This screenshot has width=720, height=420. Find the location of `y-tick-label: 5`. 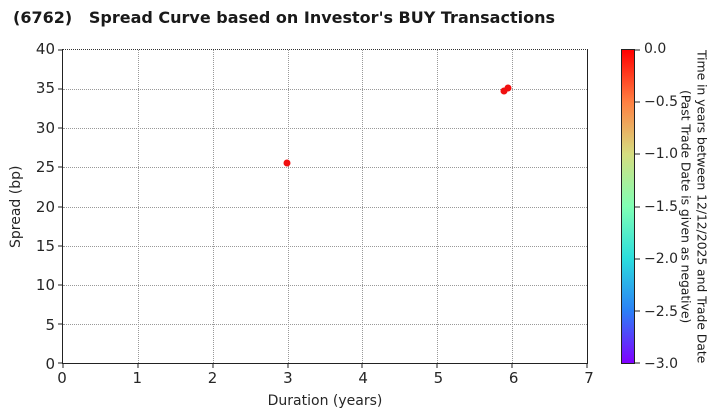

y-tick-label: 5 is located at coordinates (50, 324).